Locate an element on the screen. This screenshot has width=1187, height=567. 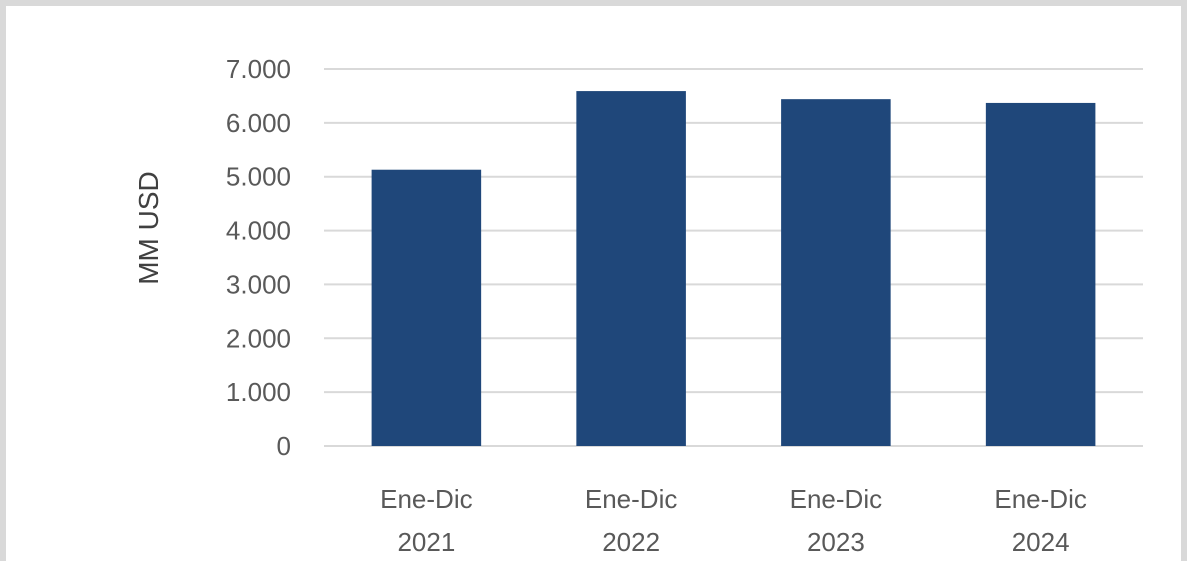
x-tick-label: Ene-Dic 2023 is located at coordinates (836, 520).